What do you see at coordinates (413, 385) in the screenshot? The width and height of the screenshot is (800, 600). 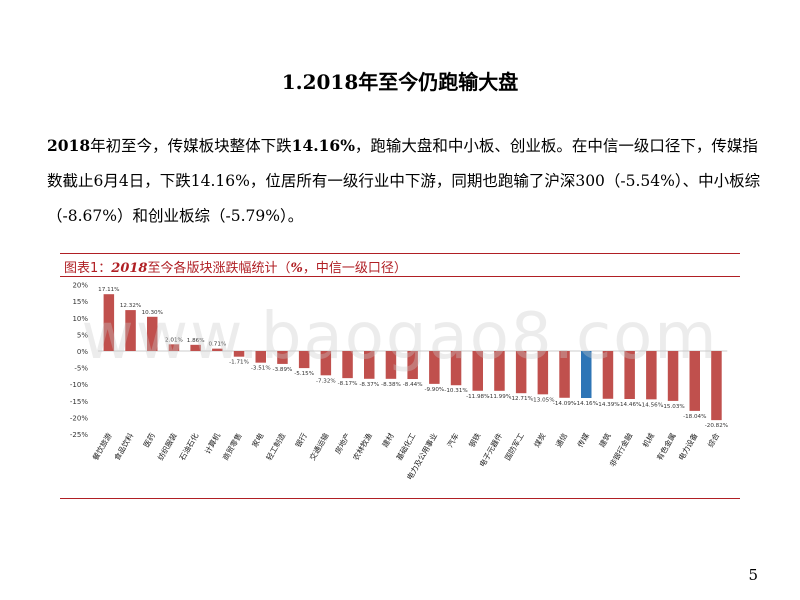 I see `data-label: -8.44%` at bounding box center [413, 385].